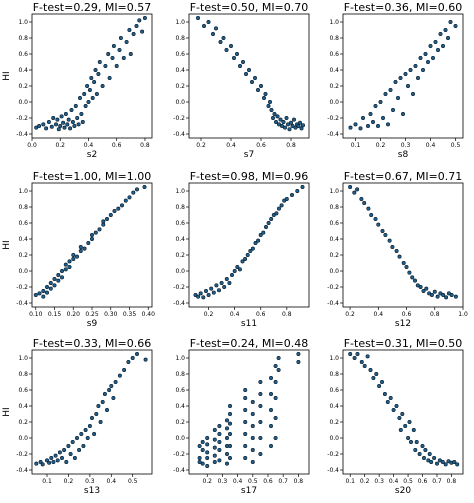 Image resolution: width=474 pixels, height=503 pixels. Describe the element at coordinates (261, 145) in the screenshot. I see `x-tick-label: 0.6` at that location.